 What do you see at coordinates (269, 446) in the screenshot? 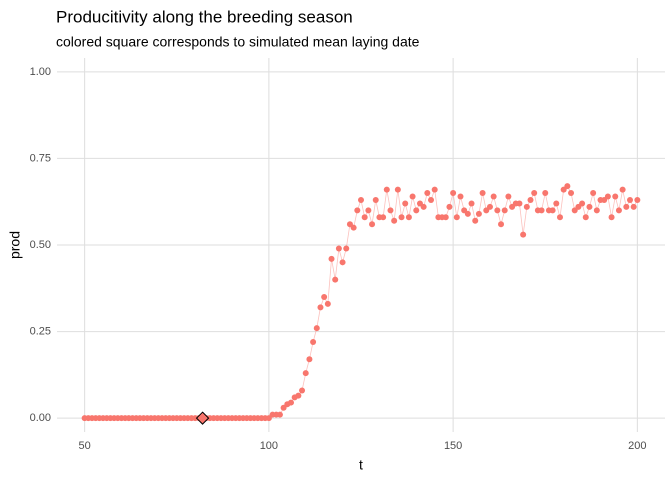
I see `x-tick-label: 100` at bounding box center [269, 446].